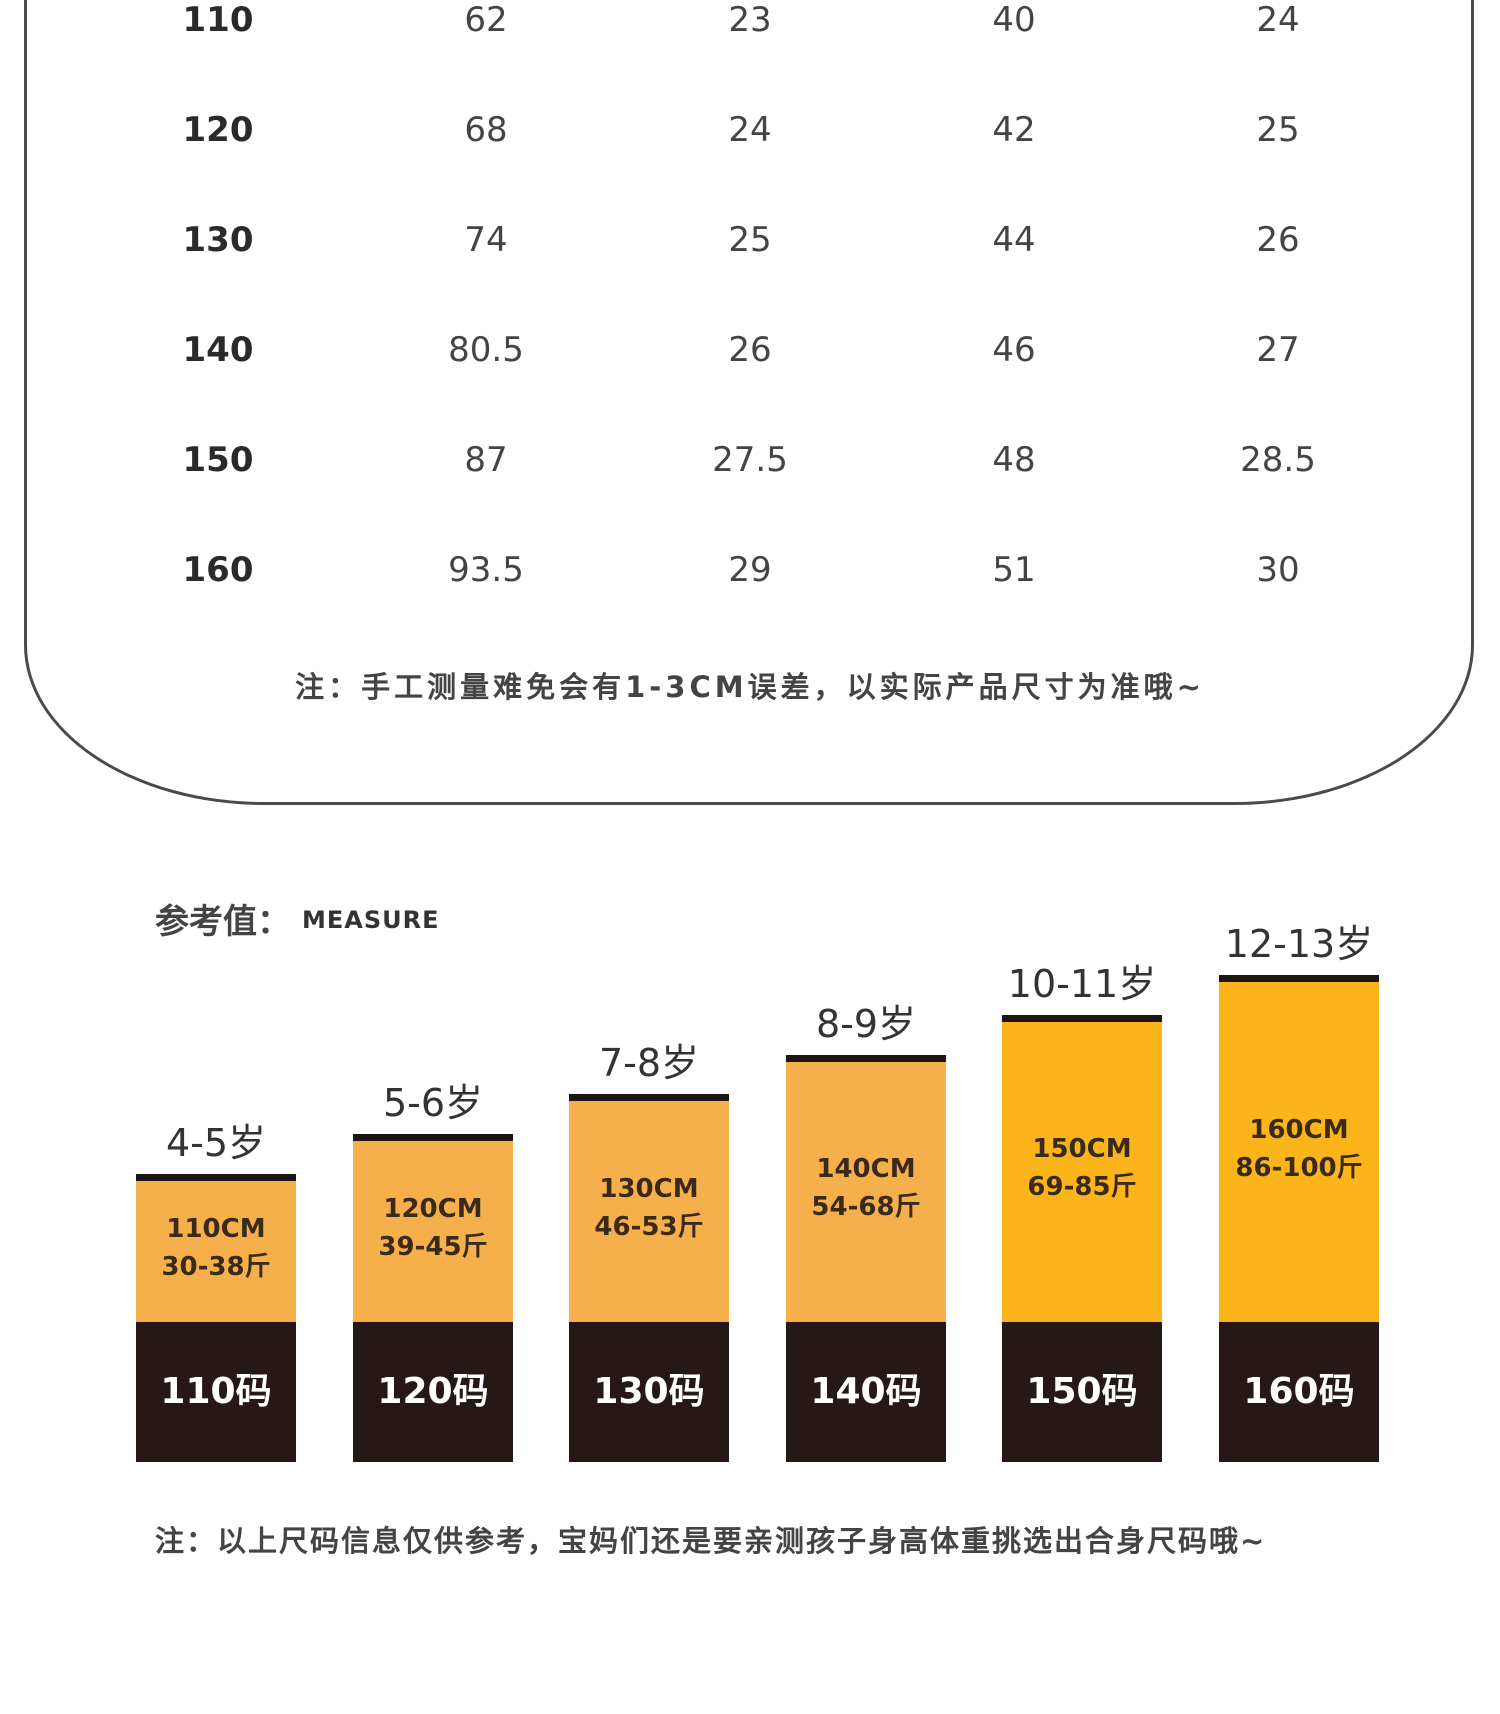  I want to click on table-row: 130 74 25 44 26, so click(750, 240).